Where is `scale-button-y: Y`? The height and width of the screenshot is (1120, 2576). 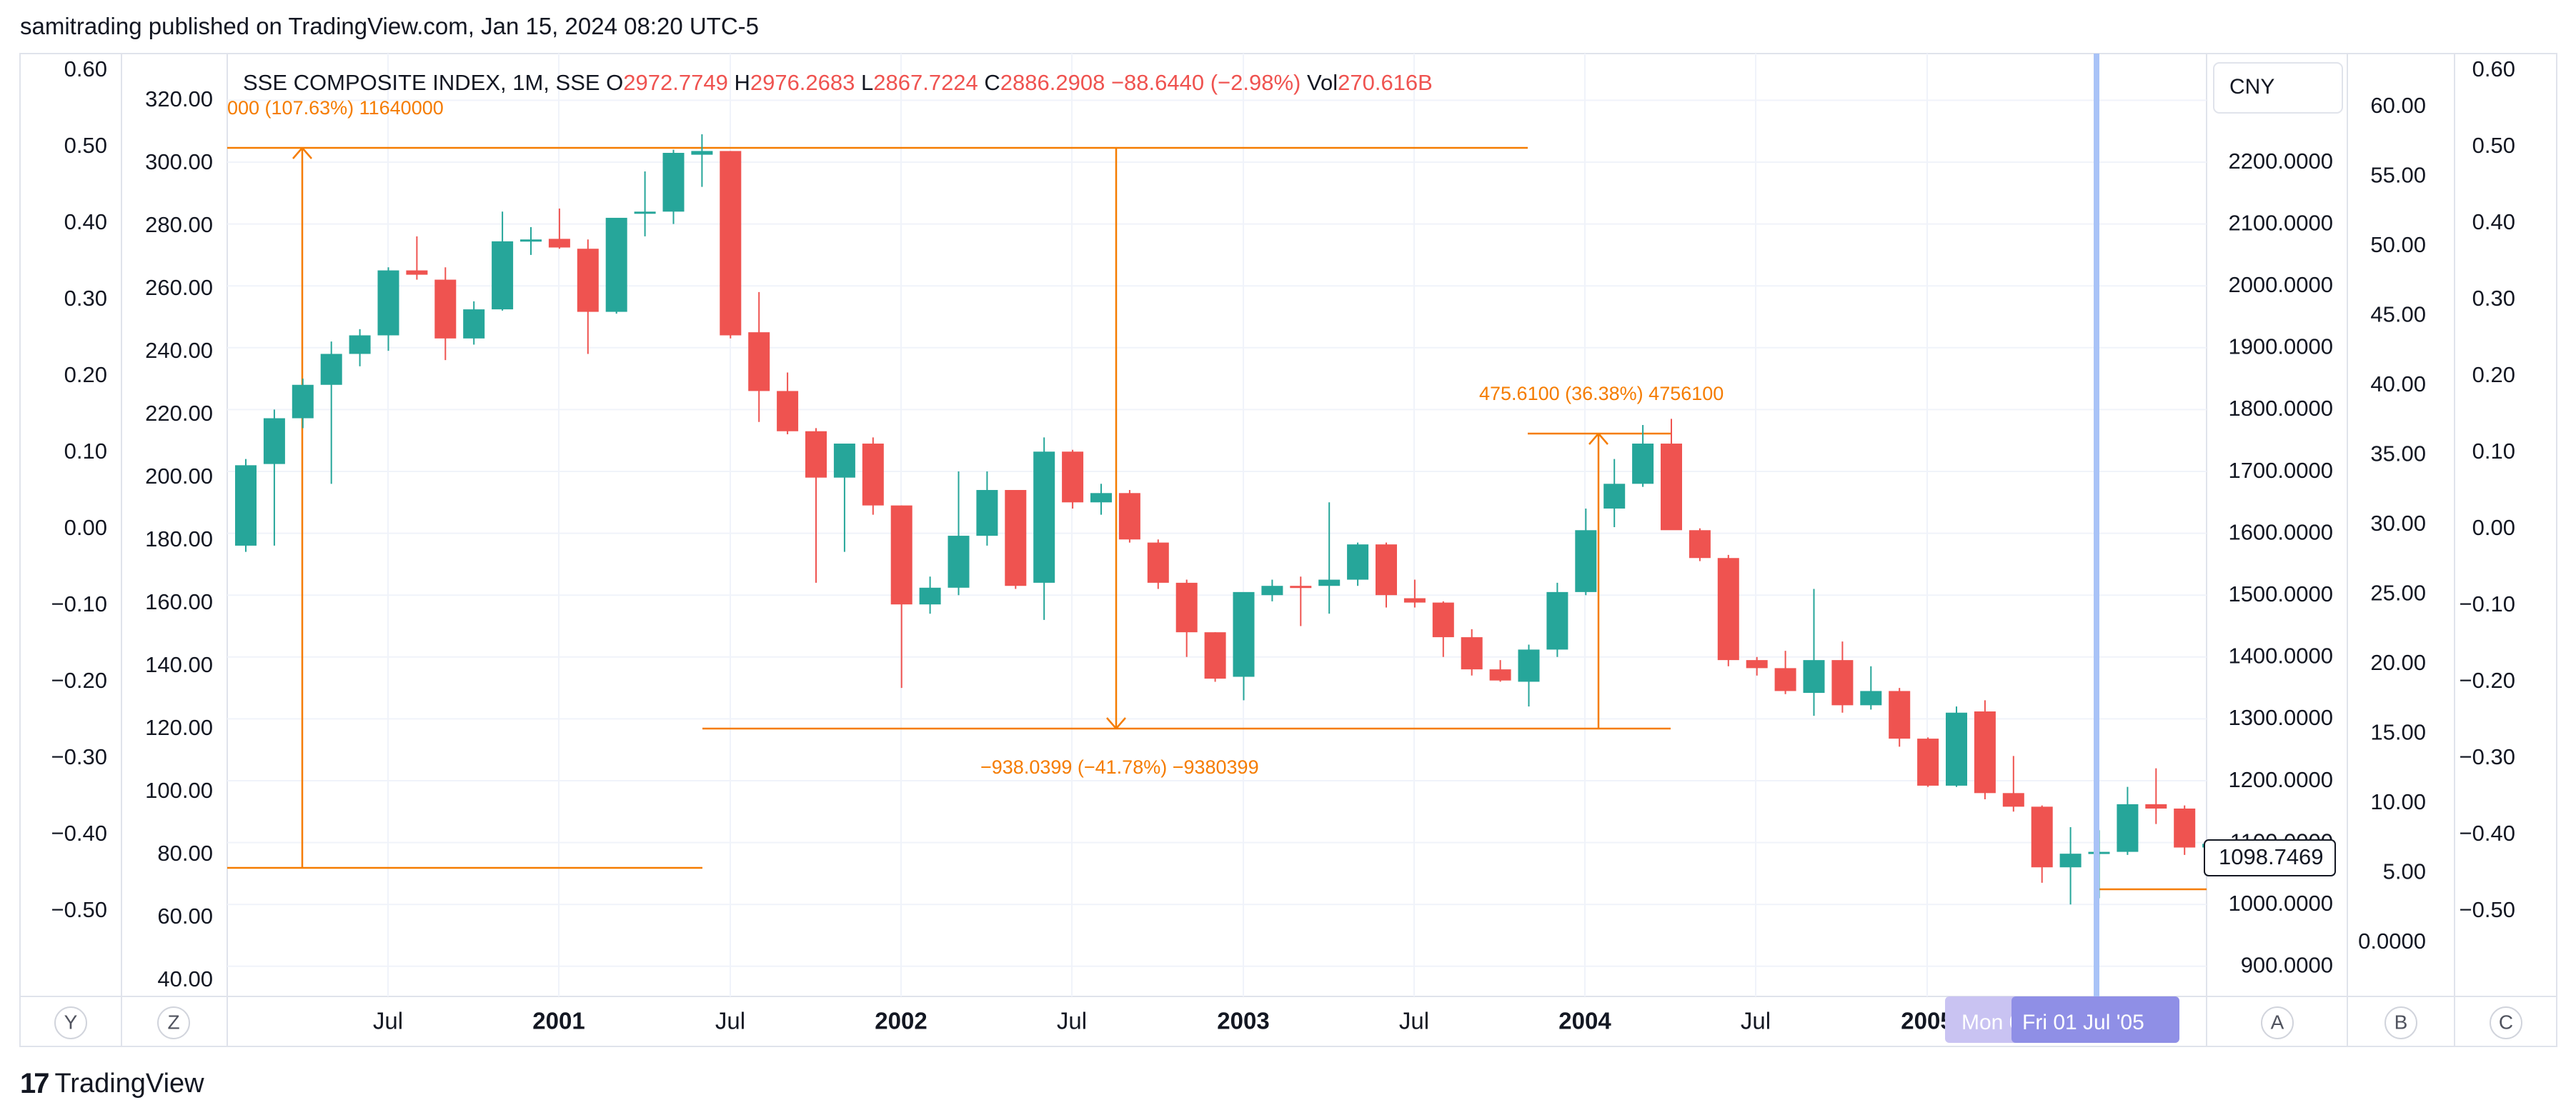 scale-button-y: Y is located at coordinates (70, 1022).